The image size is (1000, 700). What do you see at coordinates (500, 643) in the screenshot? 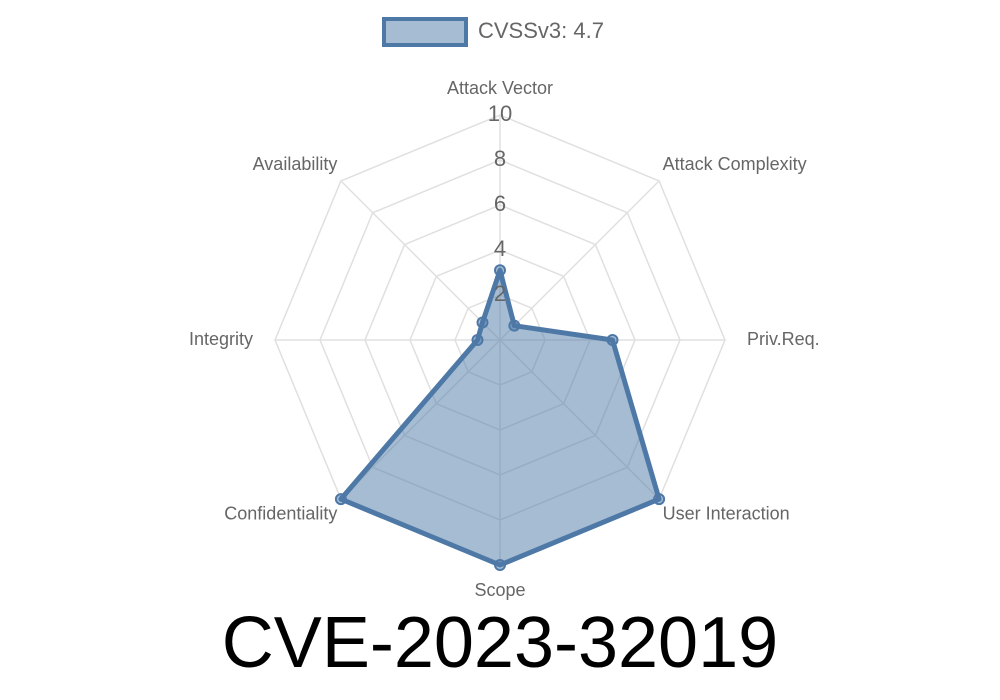
I see `chart-title: CVE-2023-32019` at bounding box center [500, 643].